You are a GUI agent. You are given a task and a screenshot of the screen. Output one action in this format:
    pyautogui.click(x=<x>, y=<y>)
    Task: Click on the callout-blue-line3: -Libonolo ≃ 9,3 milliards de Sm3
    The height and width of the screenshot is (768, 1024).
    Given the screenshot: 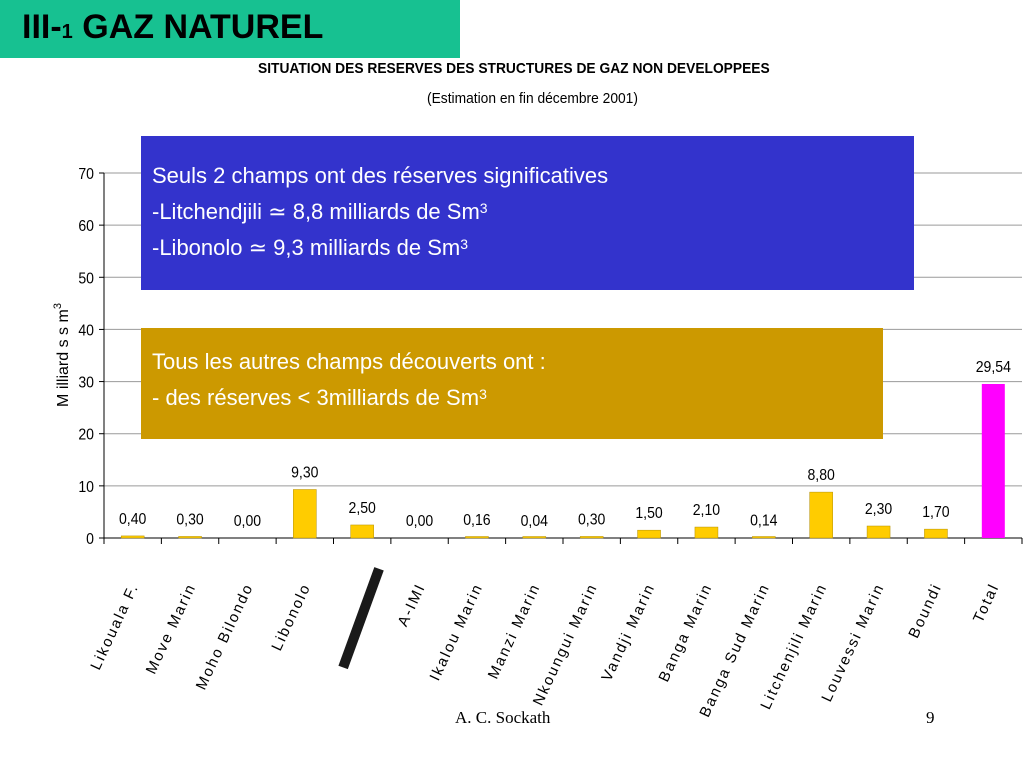 What is the action you would take?
    pyautogui.click(x=310, y=247)
    